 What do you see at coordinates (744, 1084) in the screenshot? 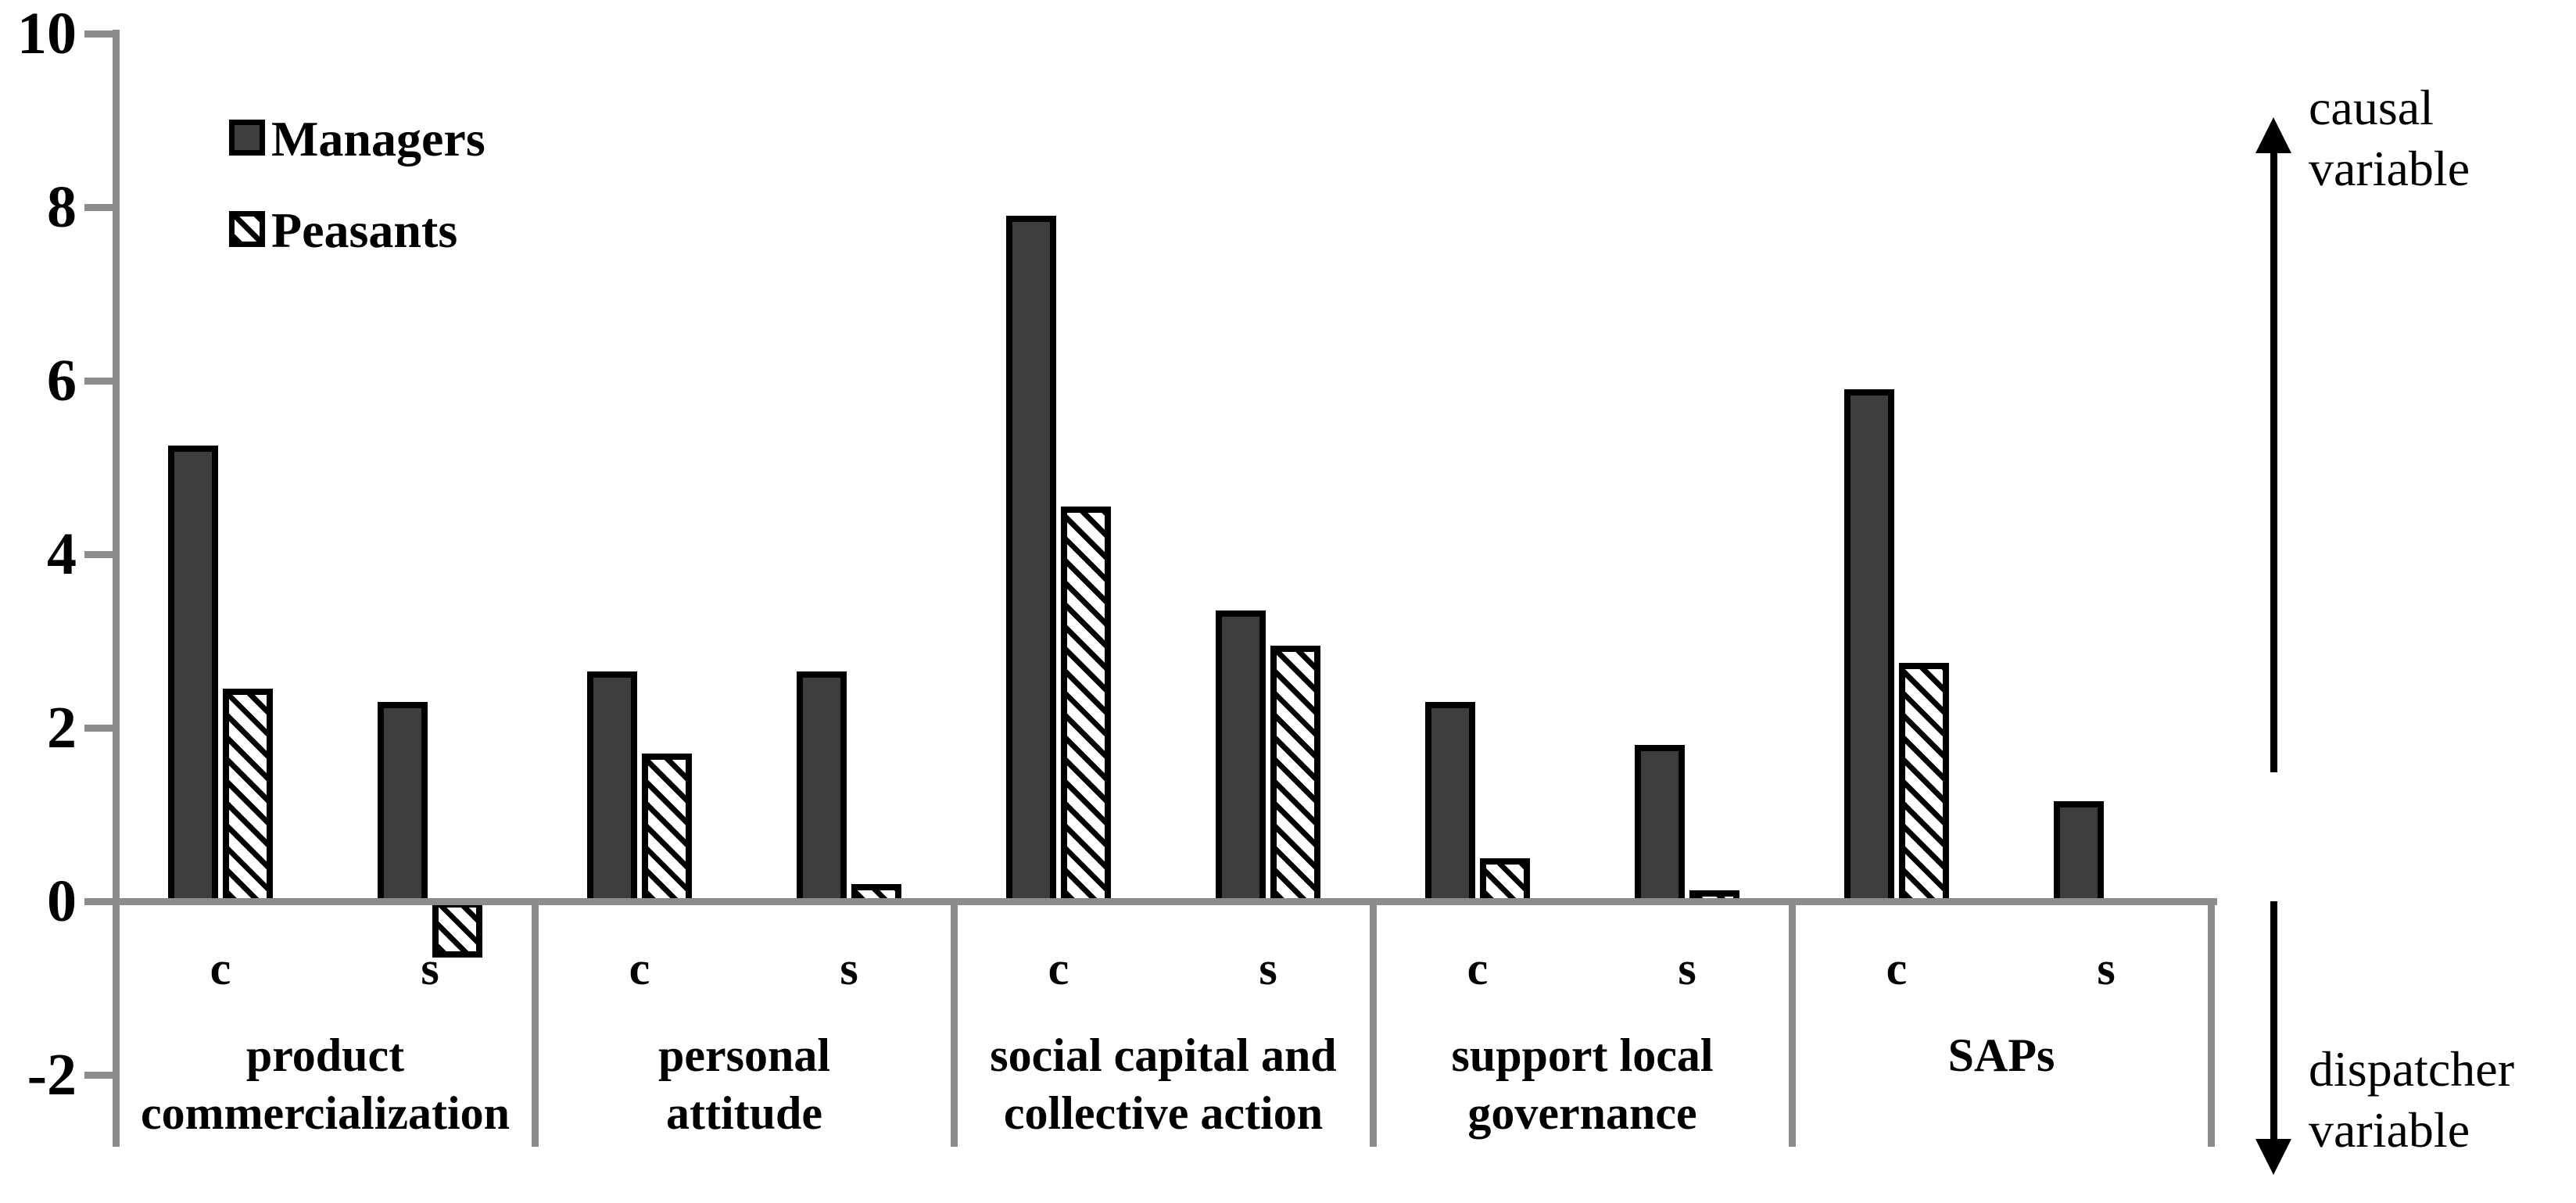
I see `category-label-personal: personal attitude` at bounding box center [744, 1084].